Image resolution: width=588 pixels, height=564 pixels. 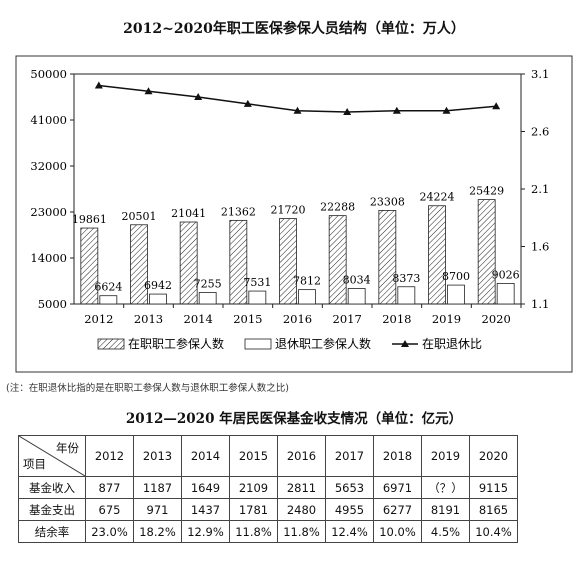 I want to click on table-cell: 6277, so click(x=397, y=509).